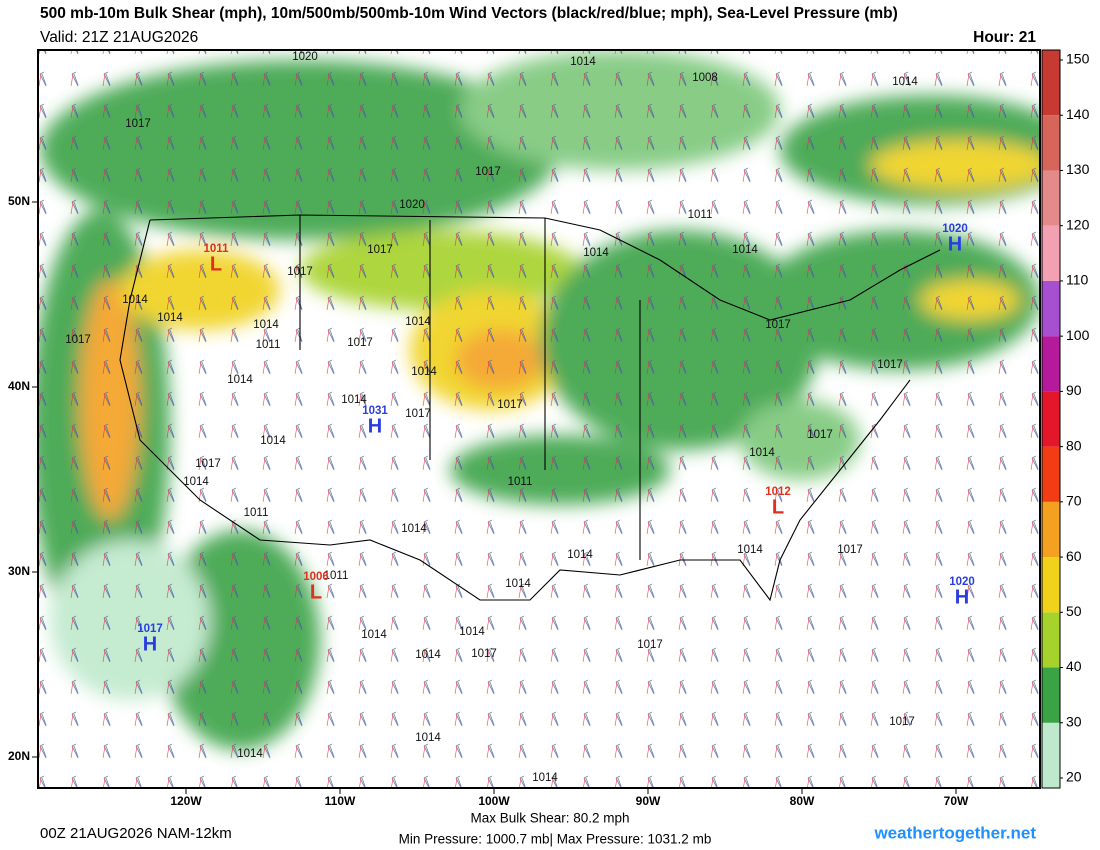 This screenshot has height=850, width=1100. What do you see at coordinates (119, 37) in the screenshot?
I see `valid-time: Valid: 21Z 21AUG2026` at bounding box center [119, 37].